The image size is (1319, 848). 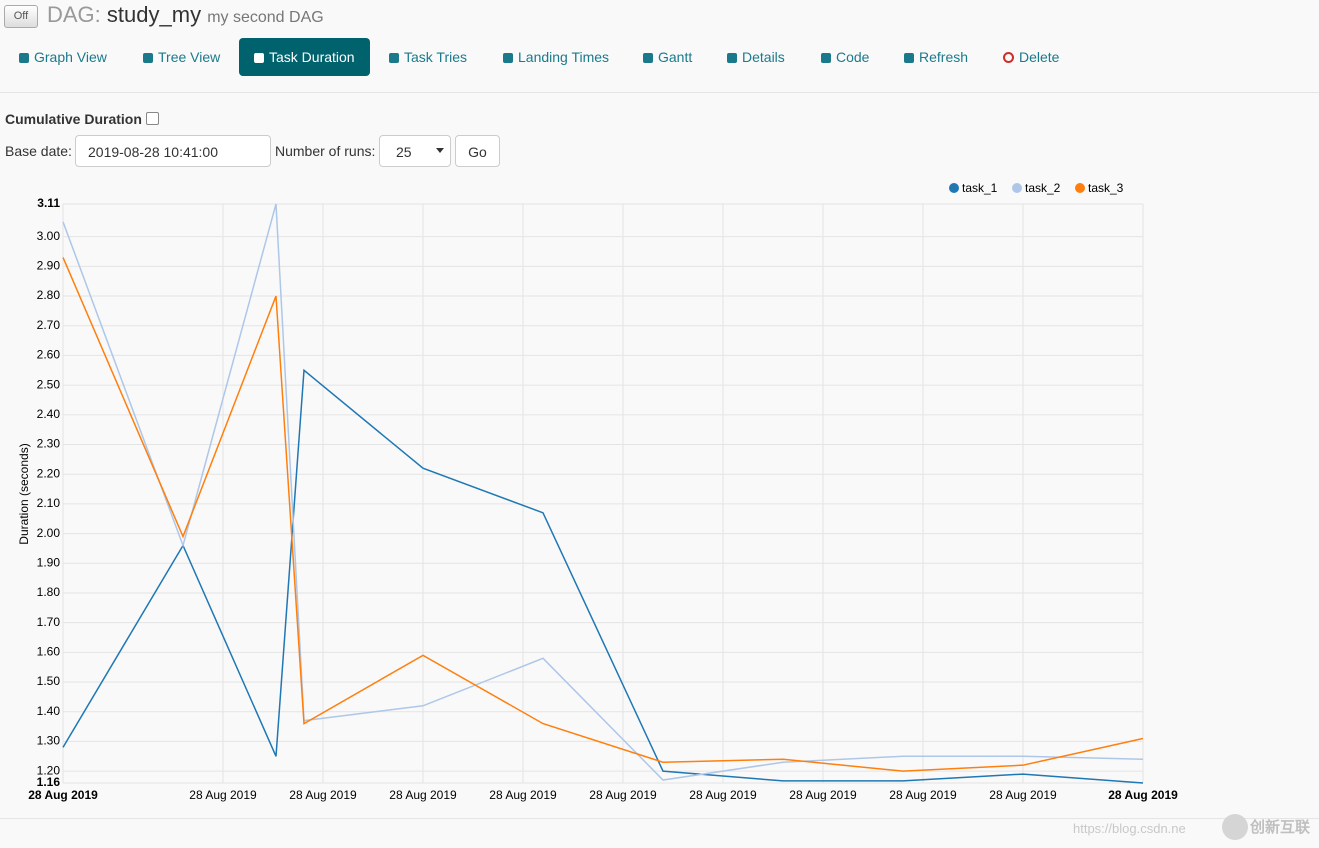 What do you see at coordinates (49, 681) in the screenshot?
I see `y-tick-label: 1.50` at bounding box center [49, 681].